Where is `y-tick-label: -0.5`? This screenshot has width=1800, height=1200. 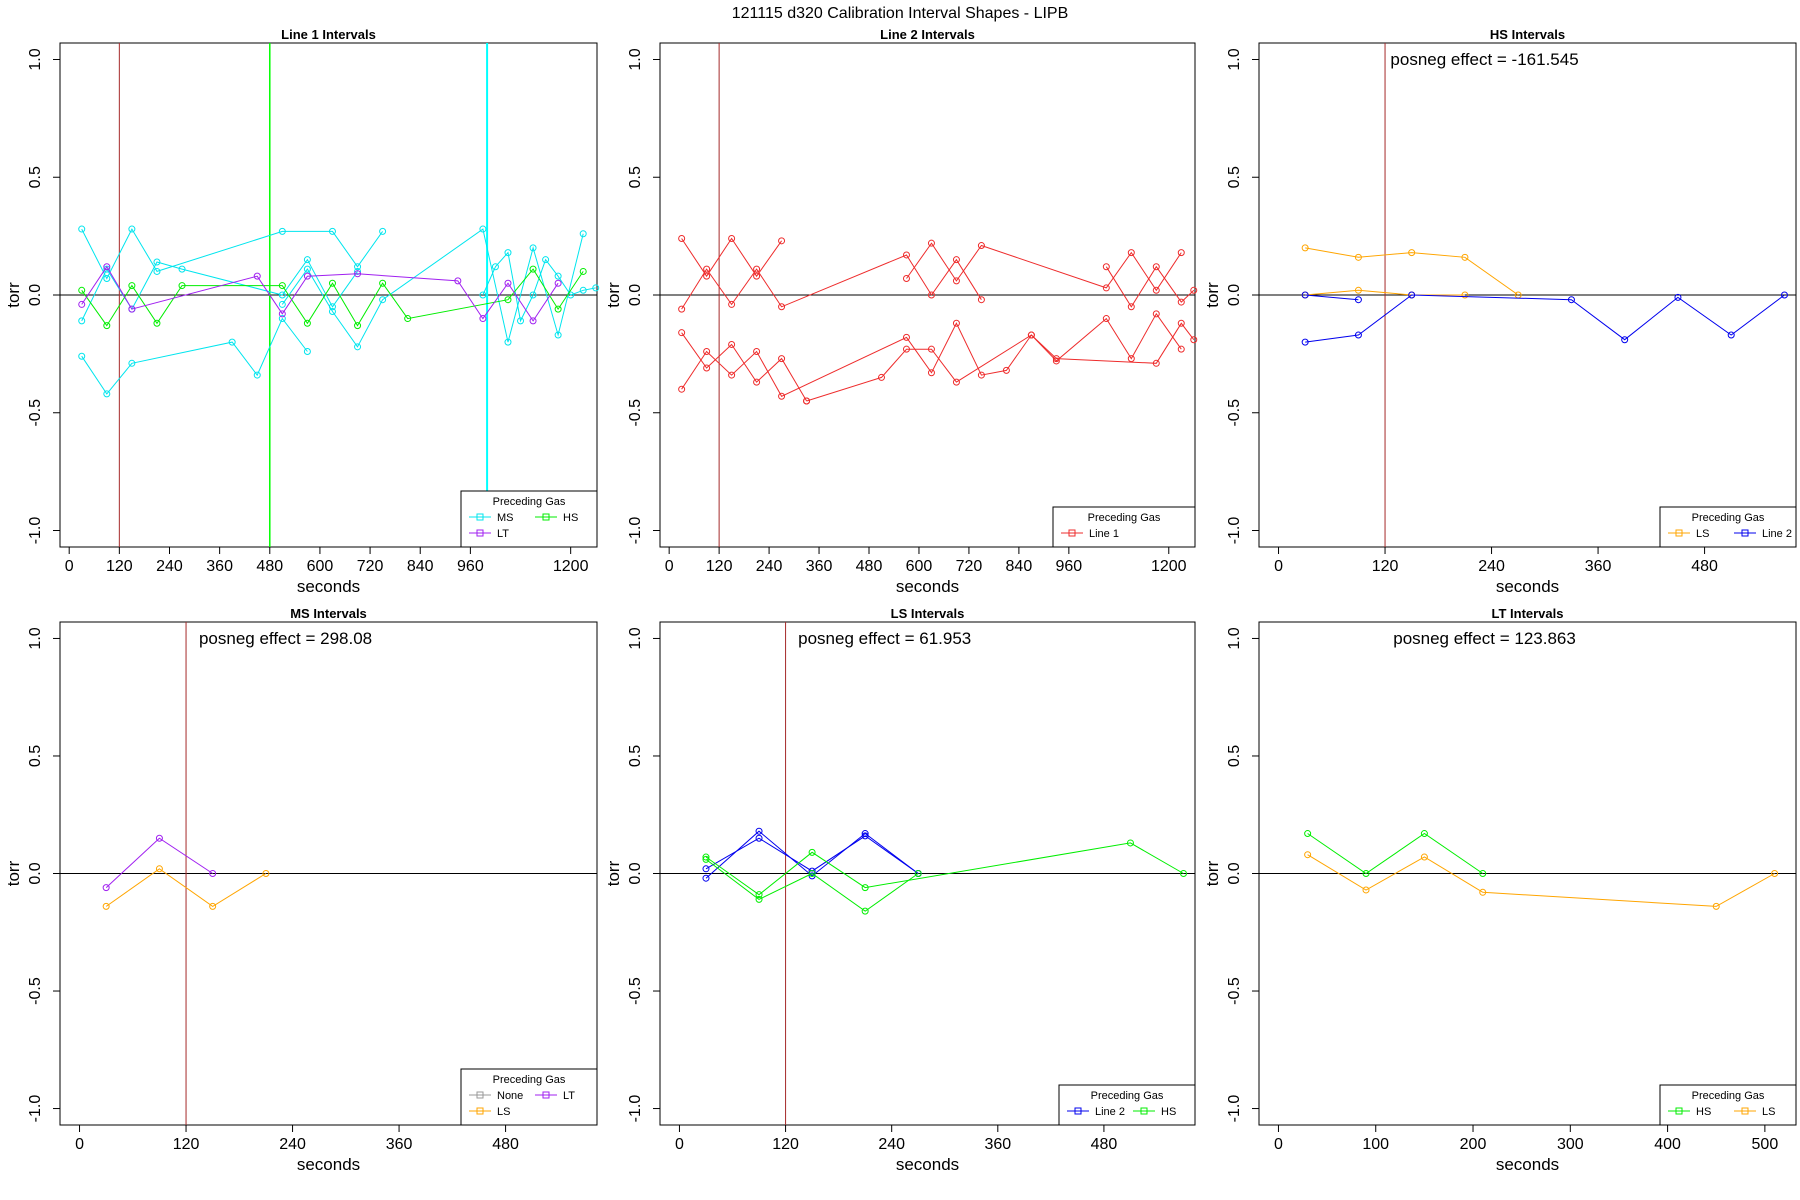
y-tick-label: -0.5 is located at coordinates (1234, 991).